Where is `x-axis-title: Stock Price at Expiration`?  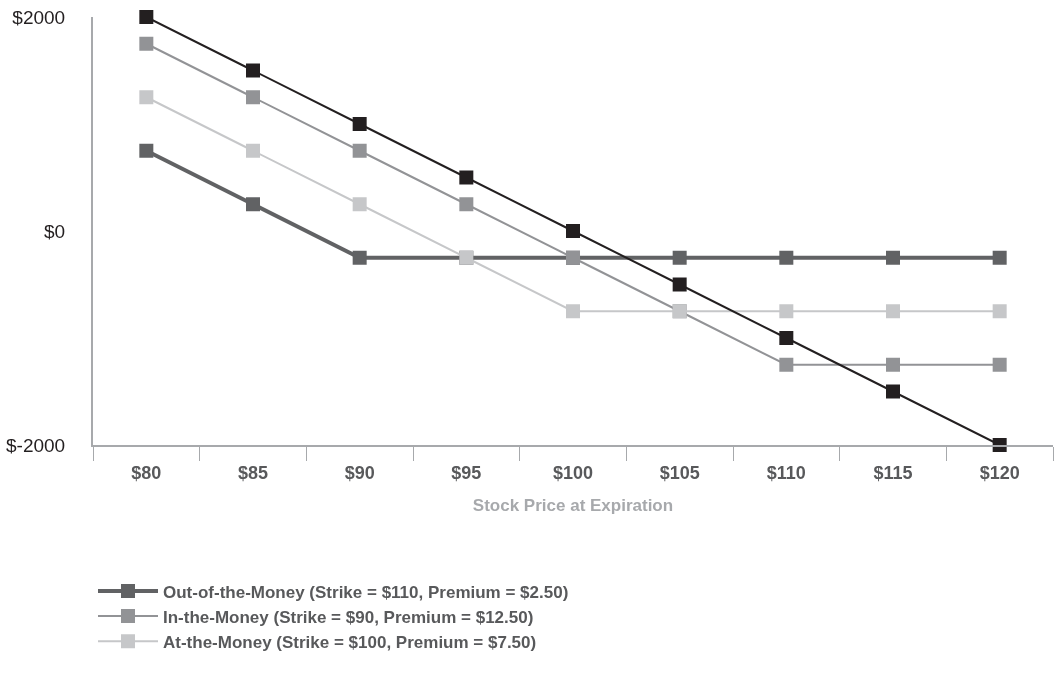 x-axis-title: Stock Price at Expiration is located at coordinates (573, 506).